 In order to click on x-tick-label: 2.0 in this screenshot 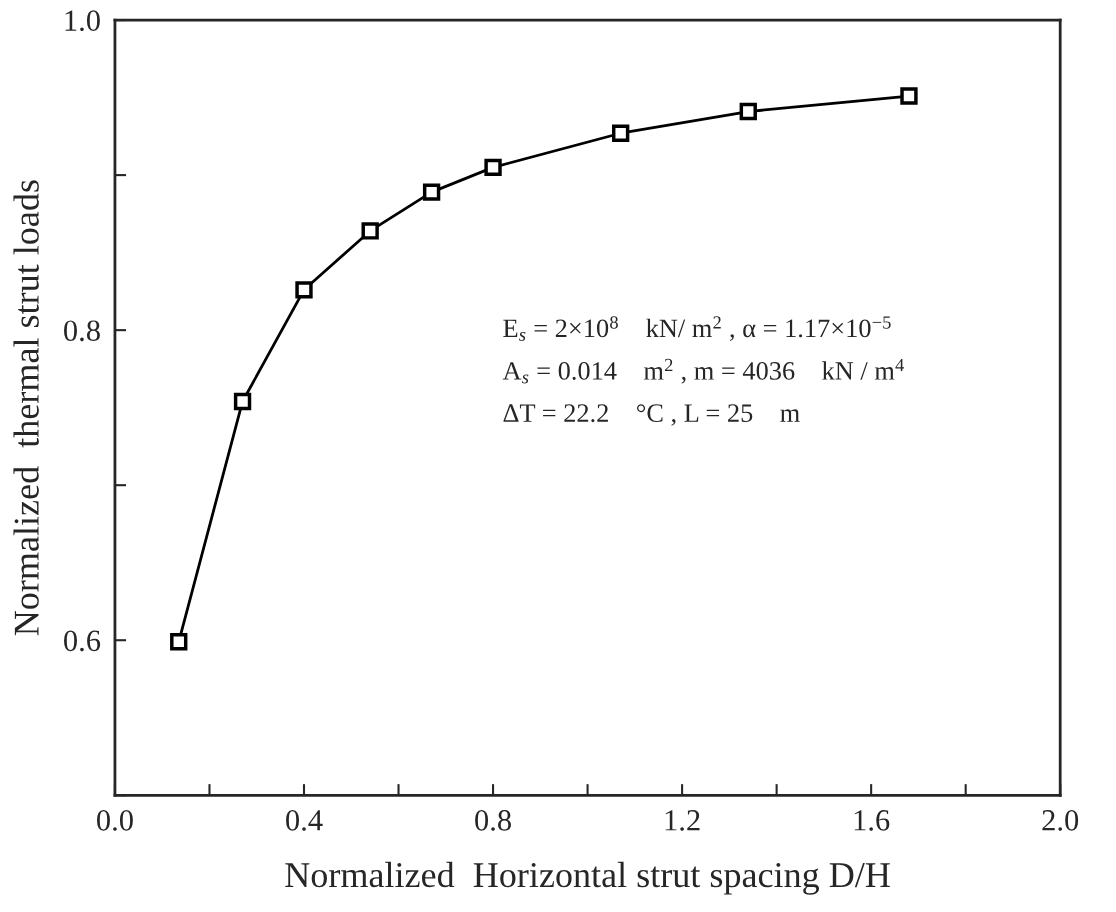, I will do `click(1060, 820)`.